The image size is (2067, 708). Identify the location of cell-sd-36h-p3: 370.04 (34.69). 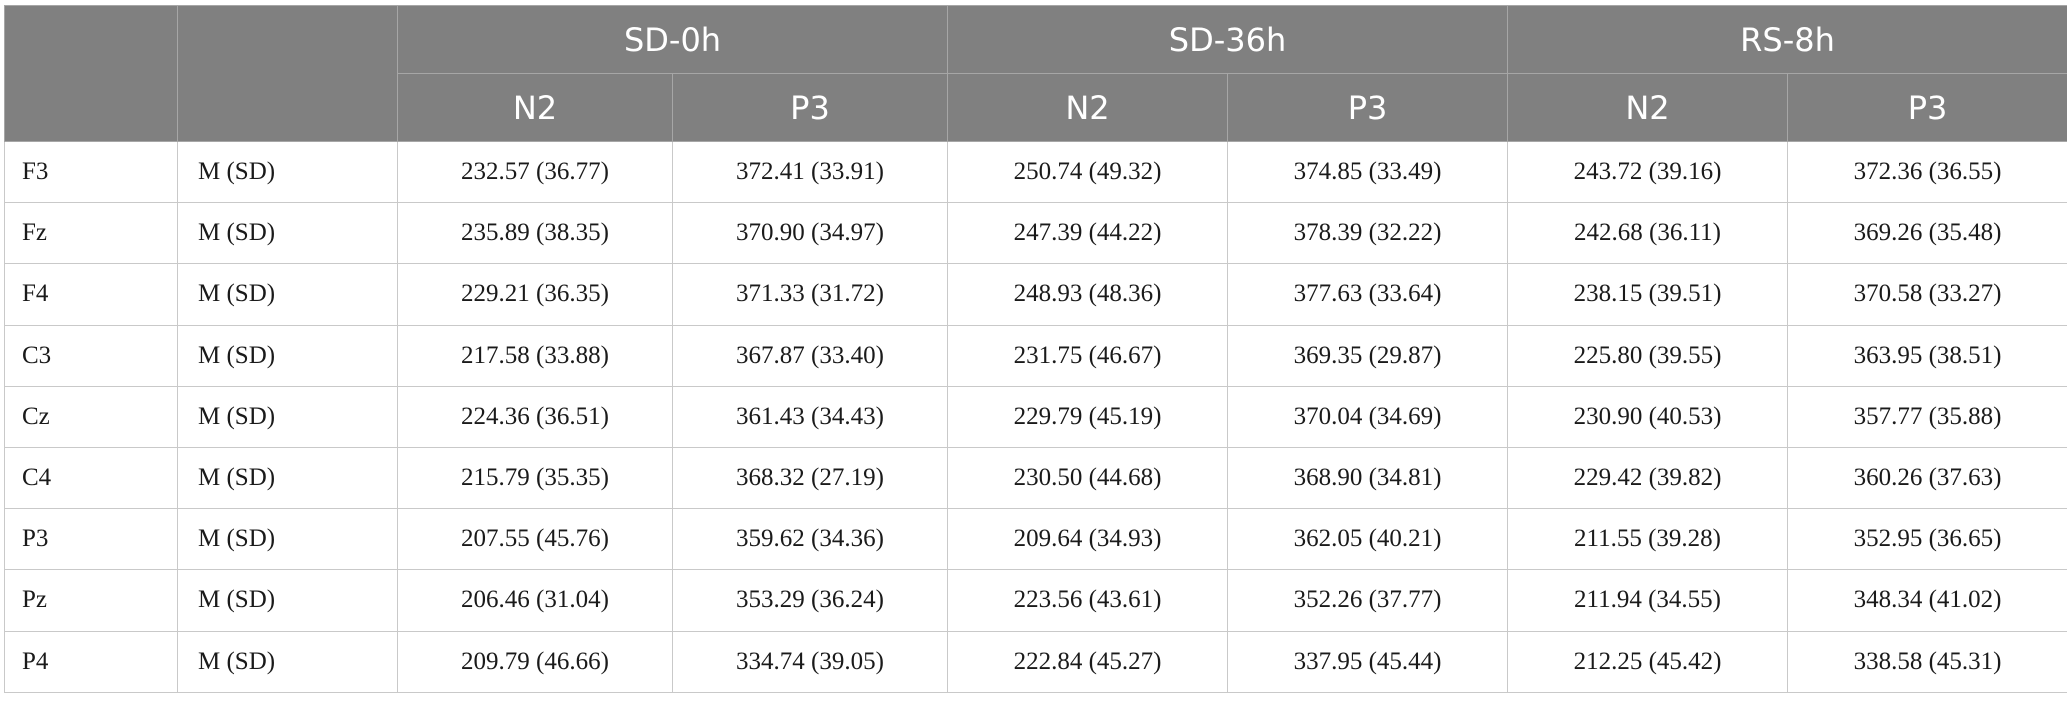
(1368, 416).